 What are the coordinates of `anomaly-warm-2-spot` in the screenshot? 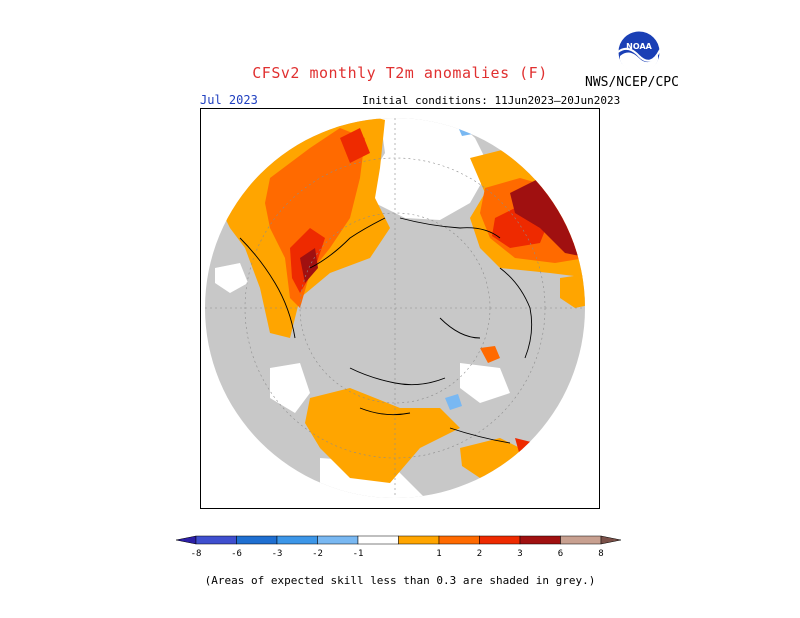 It's located at (490, 354).